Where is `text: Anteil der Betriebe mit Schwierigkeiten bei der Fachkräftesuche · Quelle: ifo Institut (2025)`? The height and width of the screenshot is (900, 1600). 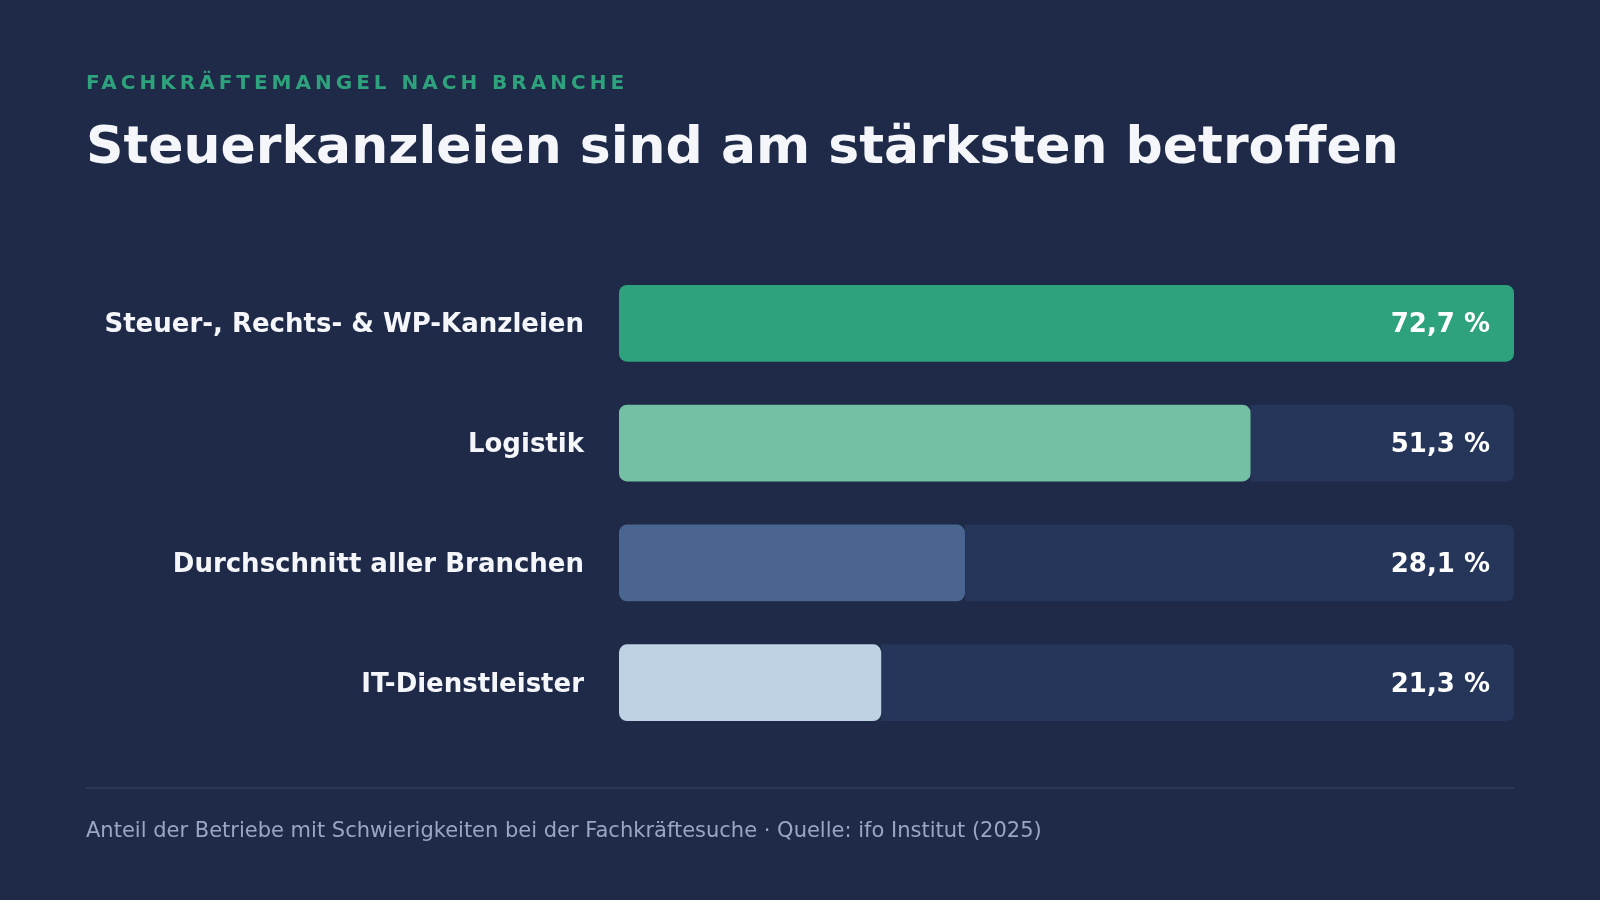
text: Anteil der Betriebe mit Schwierigkeiten bei der Fachkräftesuche · Quelle: ifo Institut (2025) is located at coordinates (564, 830).